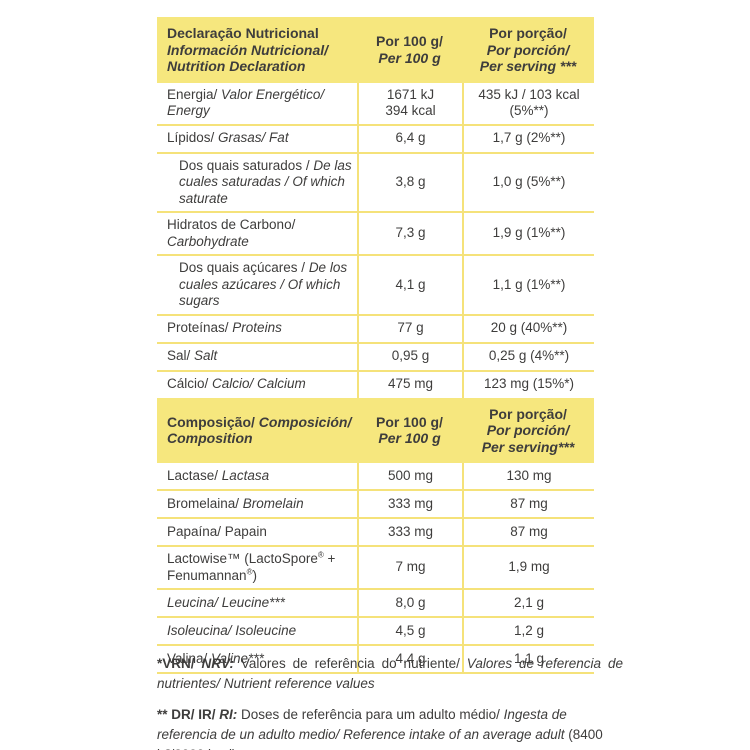 The height and width of the screenshot is (750, 750). What do you see at coordinates (213, 421) in the screenshot?
I see `header-title-pt: Composição/` at bounding box center [213, 421].